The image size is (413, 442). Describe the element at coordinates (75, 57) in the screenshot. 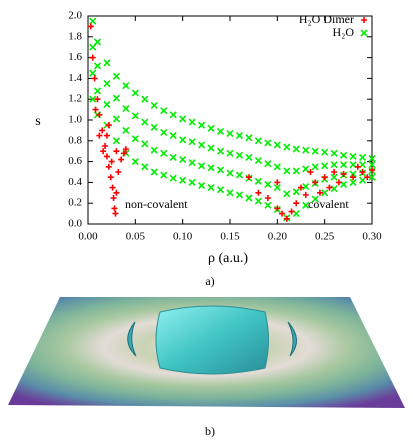

I see `y-tick-label: 1.6` at that location.